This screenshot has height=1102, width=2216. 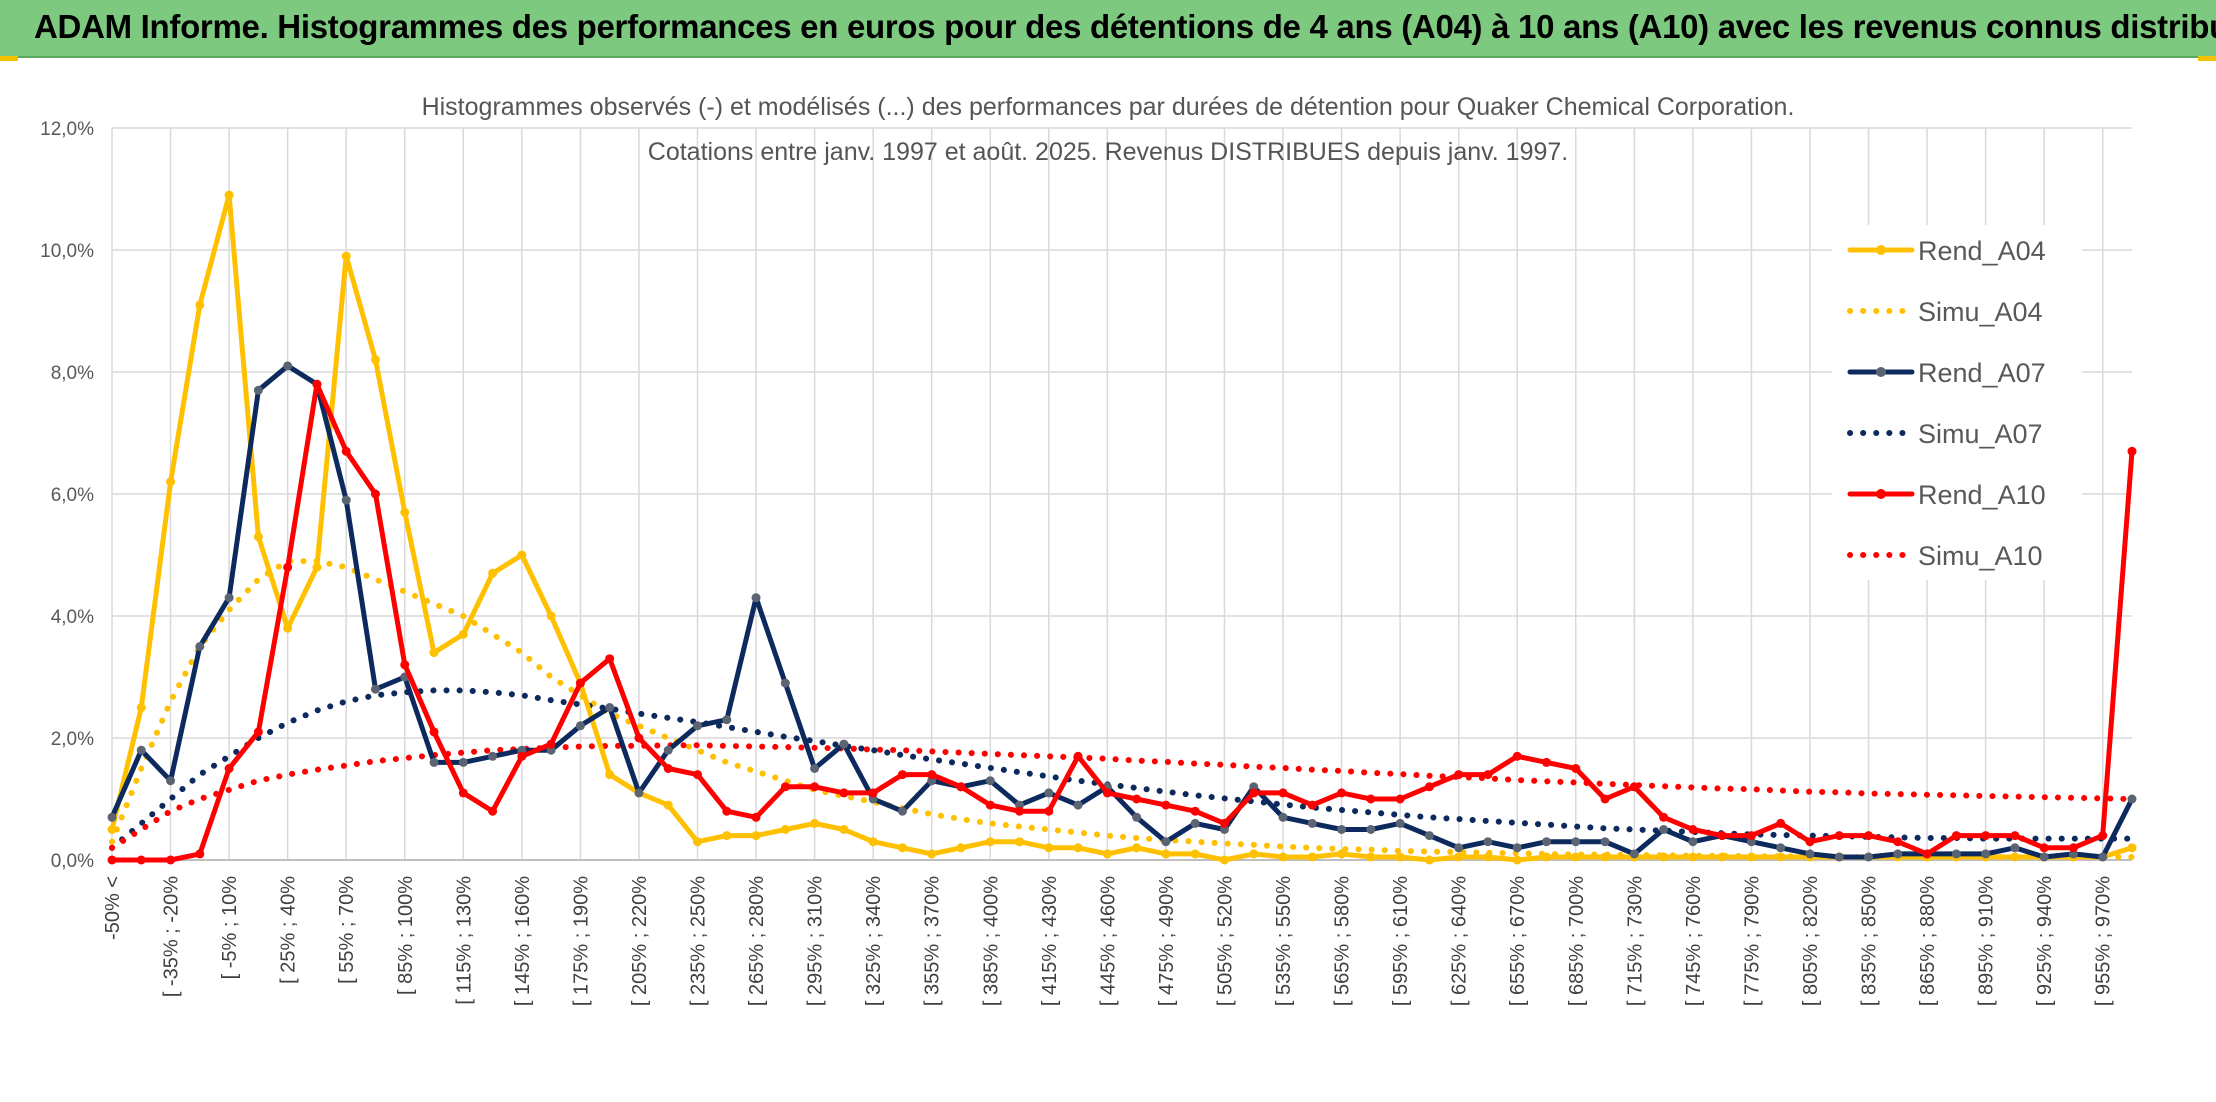 What do you see at coordinates (581, 941) in the screenshot?
I see `x-tick-label: [ 175% ; 190%` at bounding box center [581, 941].